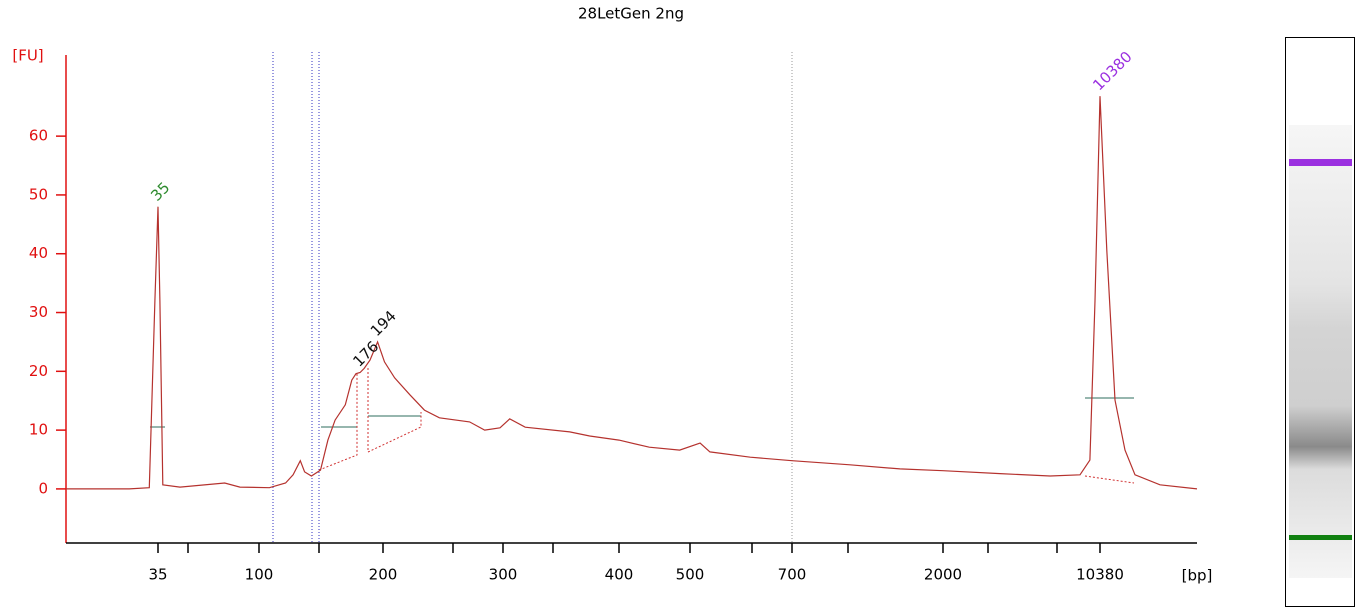  Describe the element at coordinates (38, 136) in the screenshot. I see `y-tick-label: 60` at that location.